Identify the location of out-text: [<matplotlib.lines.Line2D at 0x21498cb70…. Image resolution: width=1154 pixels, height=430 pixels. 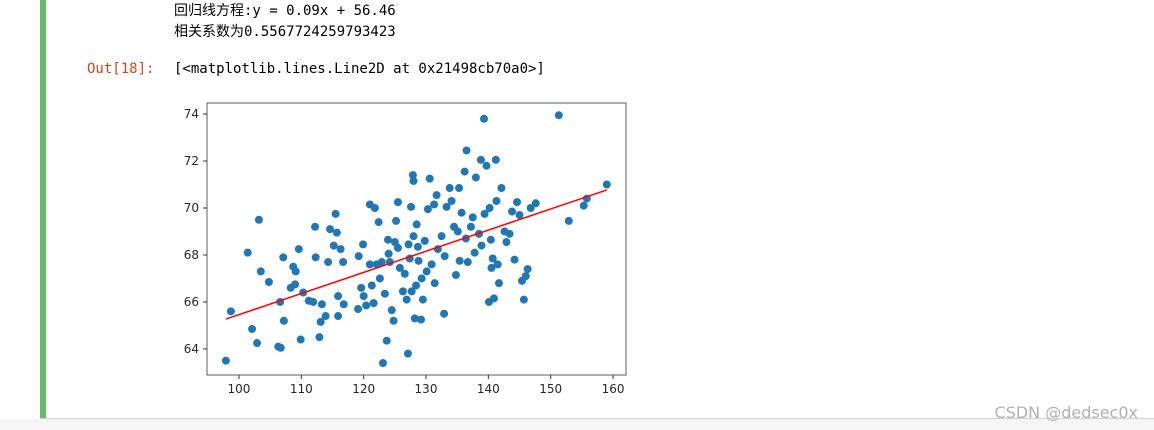
(359, 69).